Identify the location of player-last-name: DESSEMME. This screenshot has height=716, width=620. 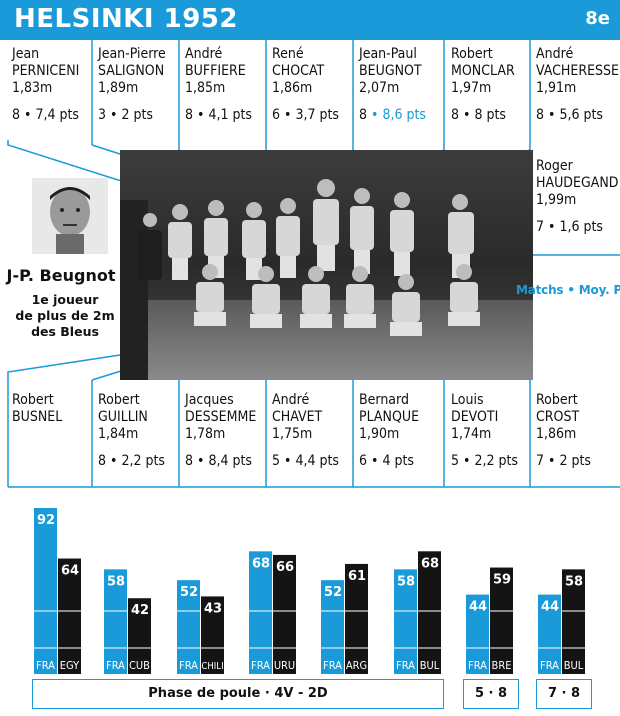
(221, 417).